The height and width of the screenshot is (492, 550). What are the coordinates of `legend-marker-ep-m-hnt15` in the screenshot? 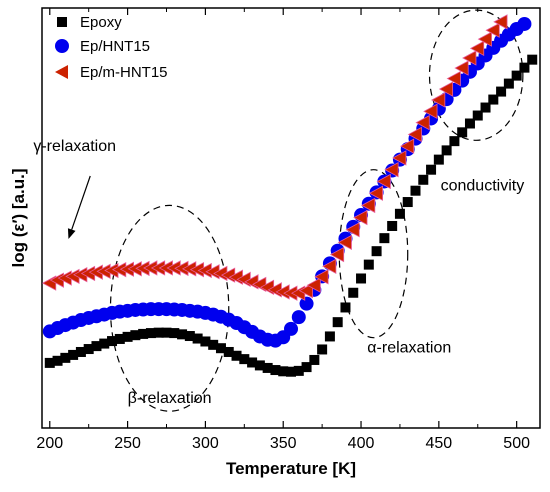 It's located at (61, 72).